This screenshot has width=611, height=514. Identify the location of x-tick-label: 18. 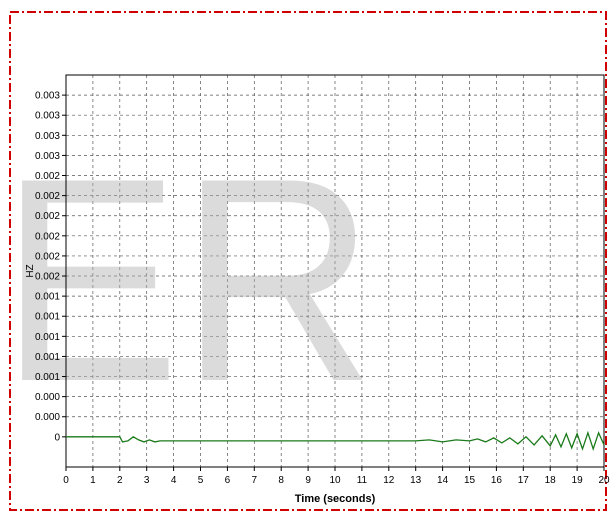
(551, 480).